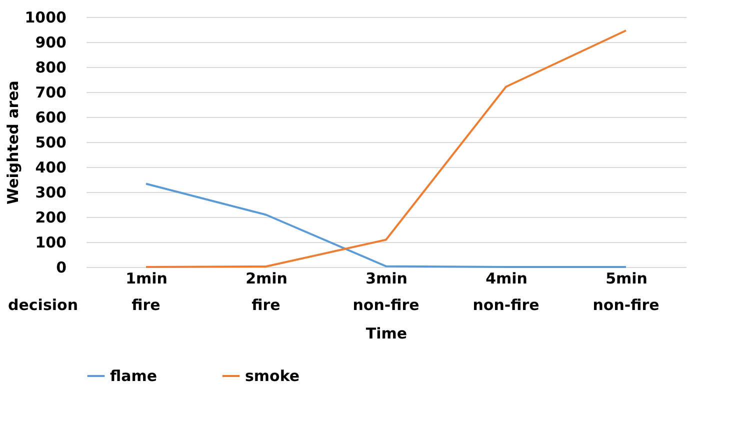 The image size is (733, 426). Describe the element at coordinates (50, 93) in the screenshot. I see `y-tick-label: 700` at that location.